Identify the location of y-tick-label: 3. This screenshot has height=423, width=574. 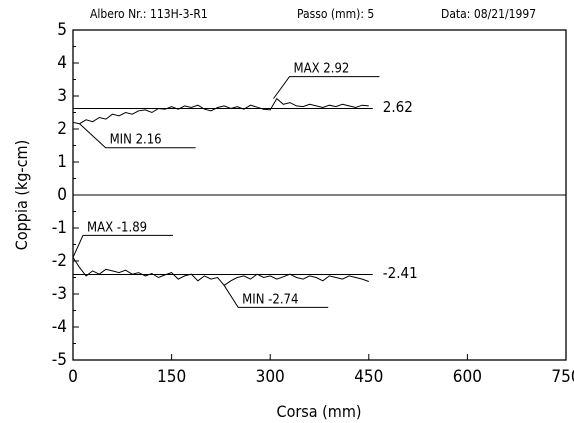
(62, 96).